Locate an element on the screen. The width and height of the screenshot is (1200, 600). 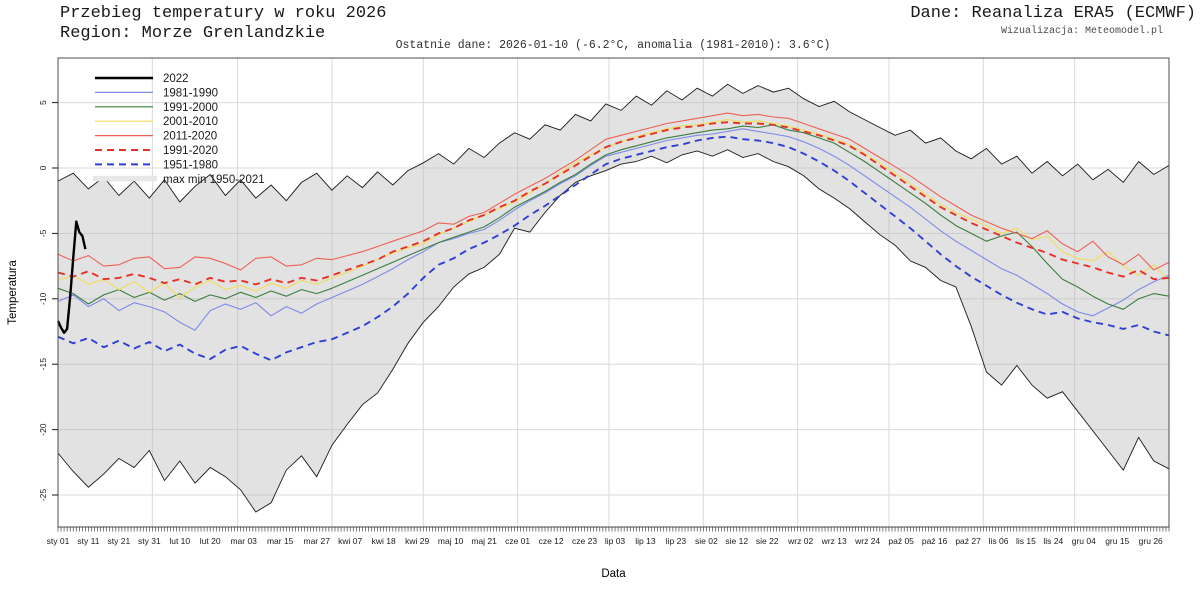
svg-text: 1981-1990 is located at coordinates (190, 93).